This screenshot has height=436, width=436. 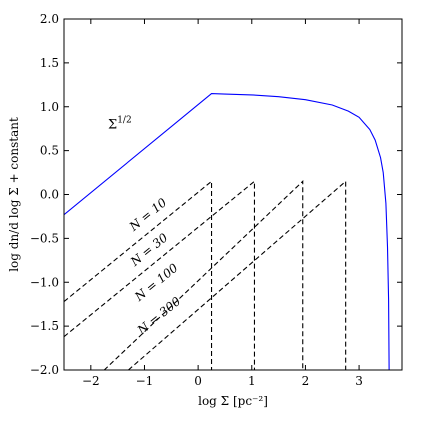 What do you see at coordinates (49, 107) in the screenshot?
I see `y-tick-label: 1.0` at bounding box center [49, 107].